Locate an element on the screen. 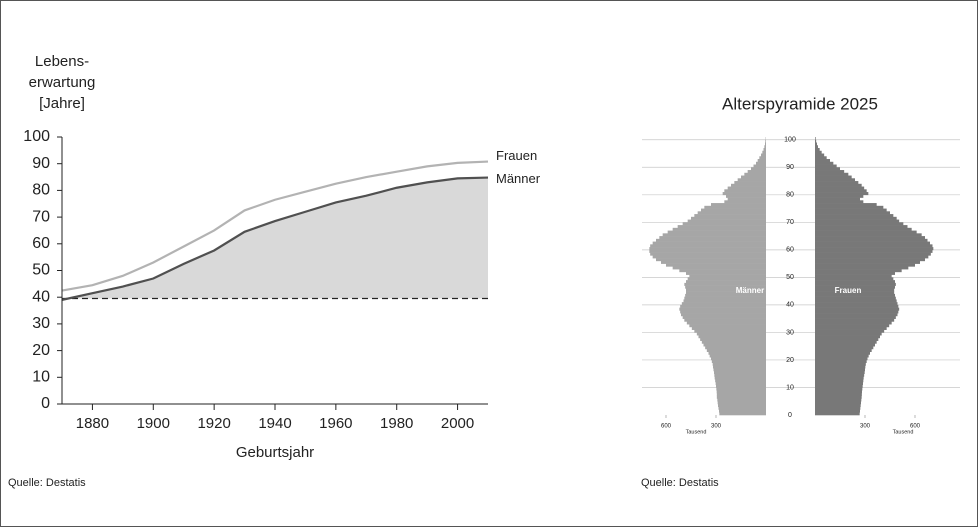  x-tick-label: 300 is located at coordinates (716, 427).